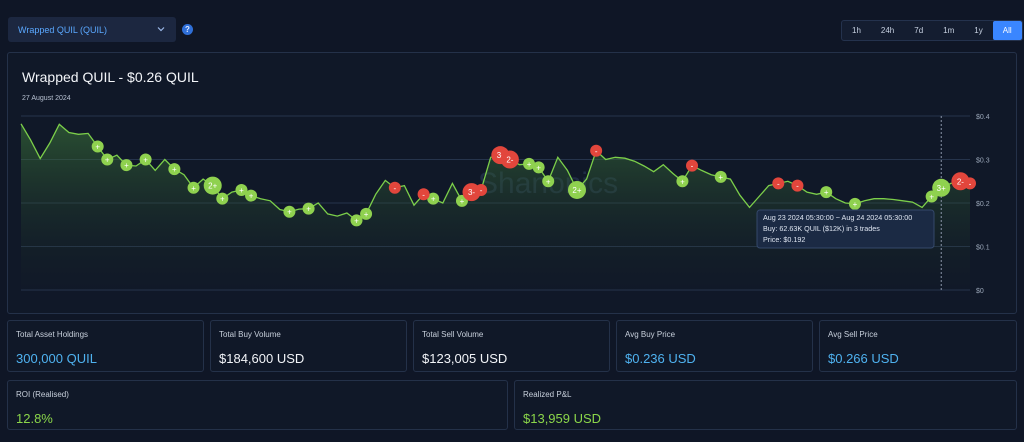  I want to click on time-range-1h: 1h, so click(856, 30).